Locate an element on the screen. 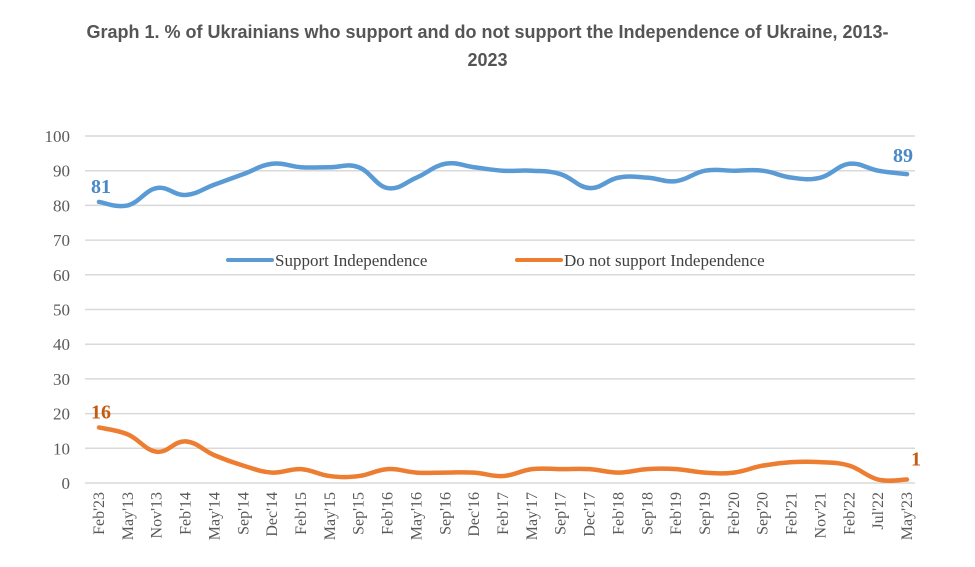 The width and height of the screenshot is (975, 567). x-tick-label: Sep'19 is located at coordinates (705, 513).